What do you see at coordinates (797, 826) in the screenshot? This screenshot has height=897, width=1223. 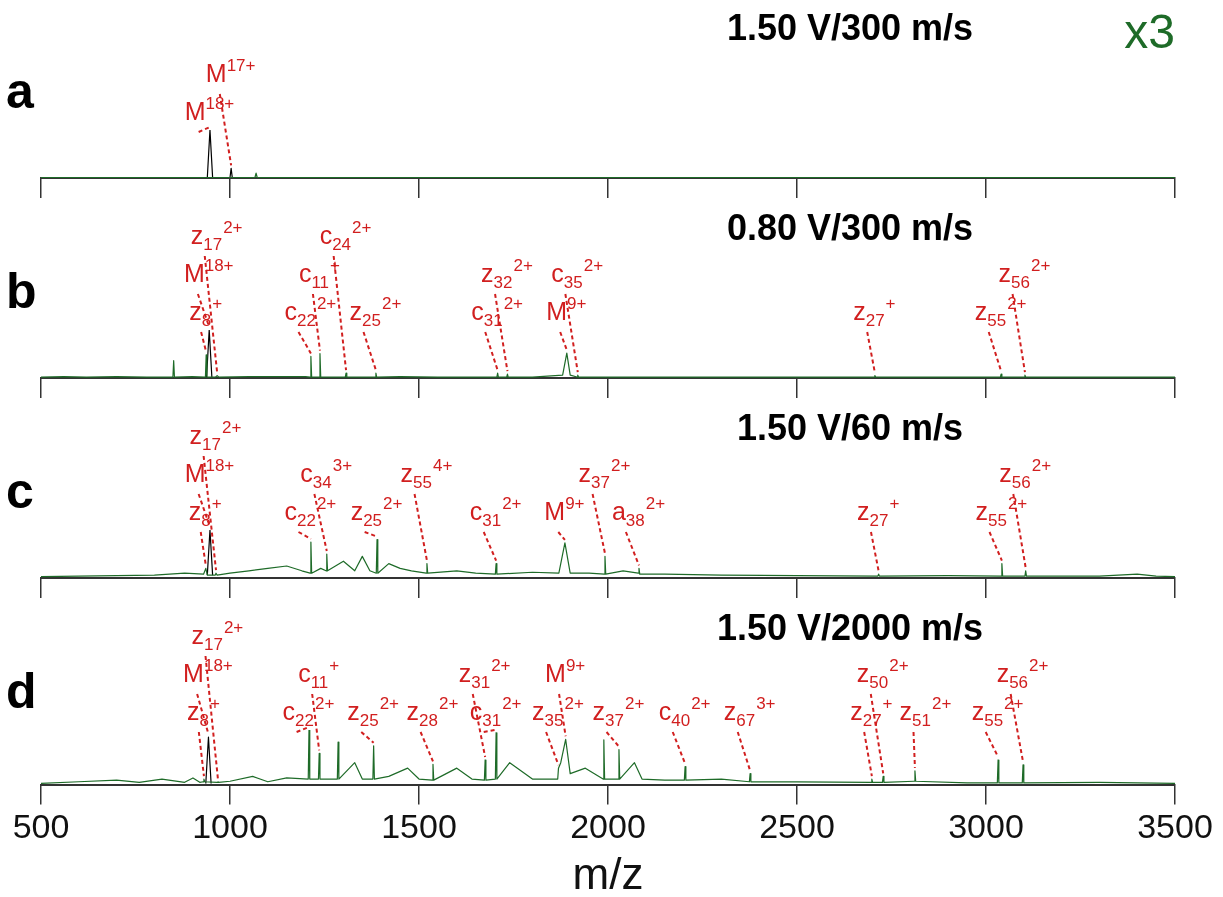 I see `x-tick-label: 2500` at bounding box center [797, 826].